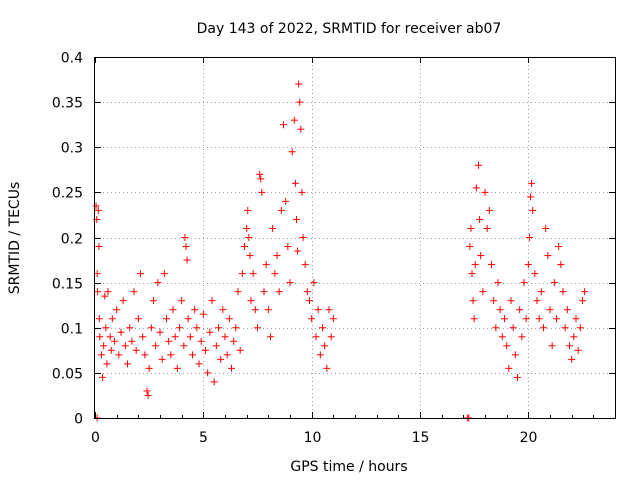 Image resolution: width=640 pixels, height=480 pixels. What do you see at coordinates (72, 240) in the screenshot?
I see `y-tick-label: 0.2` at bounding box center [72, 240].